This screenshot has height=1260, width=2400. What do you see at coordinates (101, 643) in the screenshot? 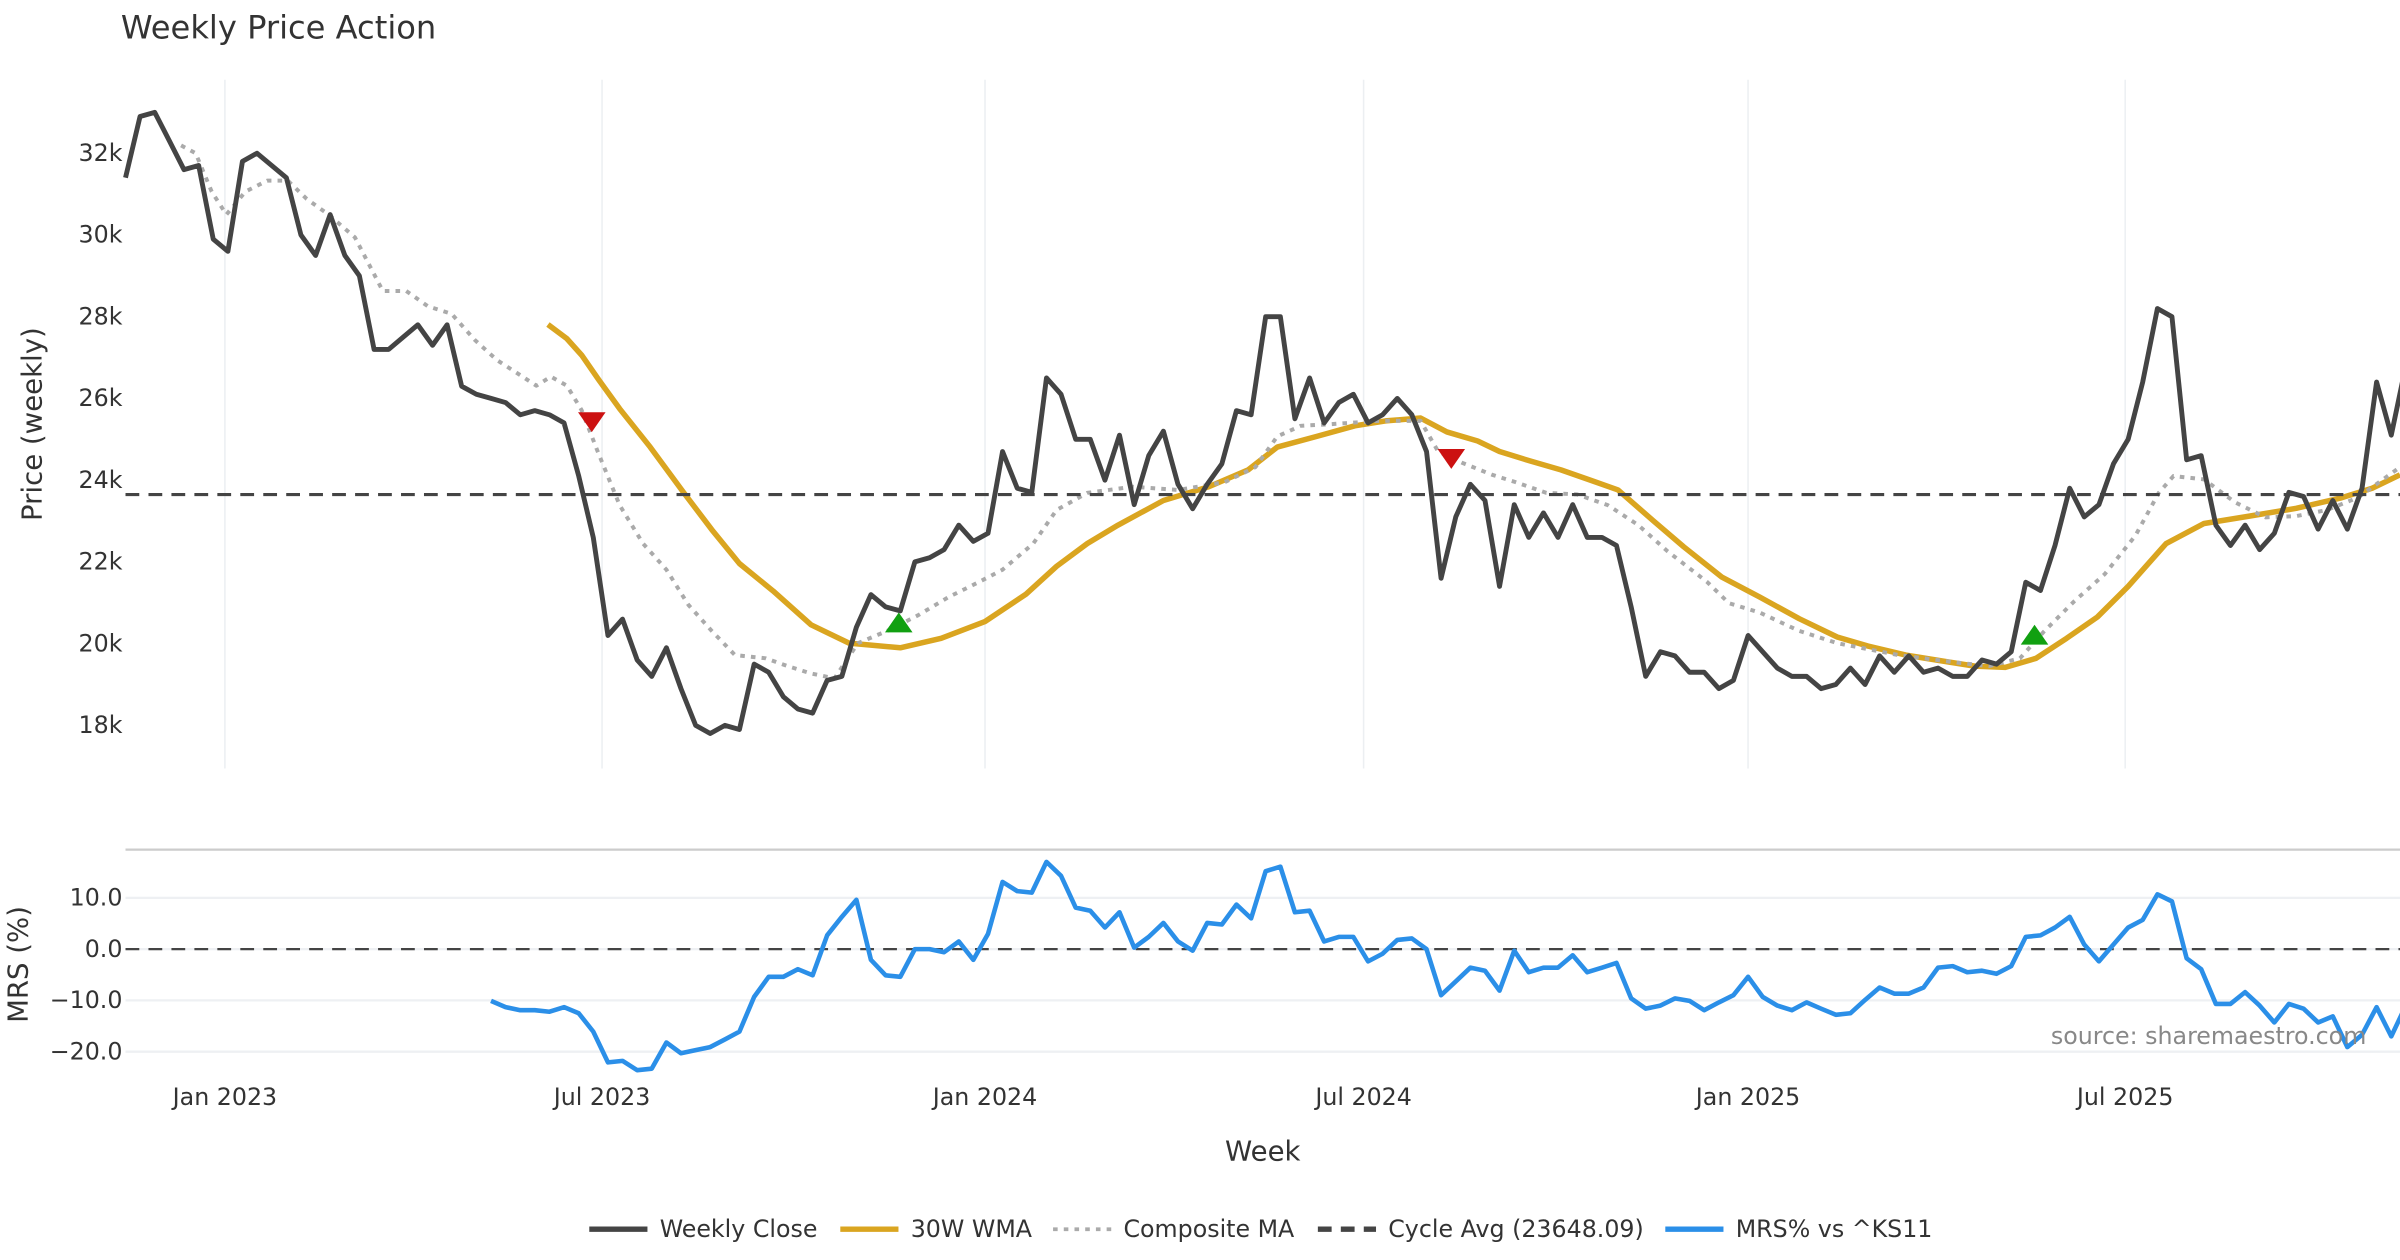
I see `price-y-tick-label: 20k` at bounding box center [101, 643].